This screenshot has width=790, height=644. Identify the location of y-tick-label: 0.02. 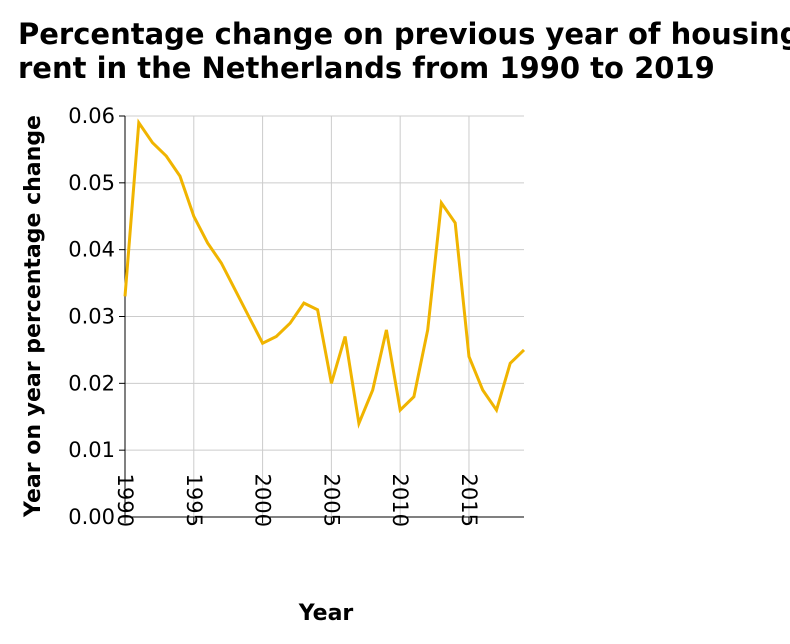
(91, 383).